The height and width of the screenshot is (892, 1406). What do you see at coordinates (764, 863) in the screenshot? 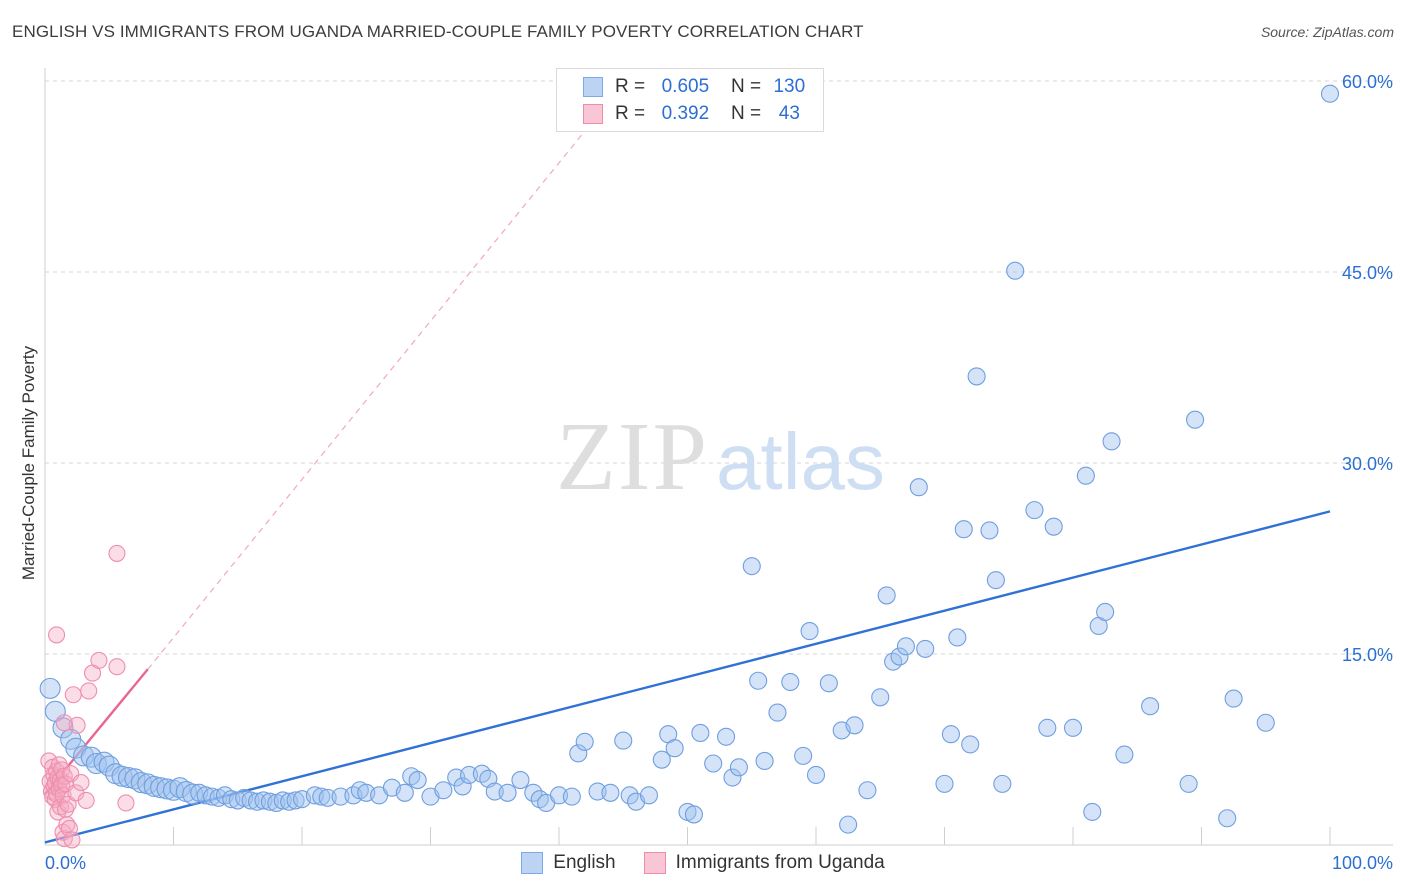
I see `legend-item-uganda: Immigrants from Uganda` at bounding box center [764, 863].